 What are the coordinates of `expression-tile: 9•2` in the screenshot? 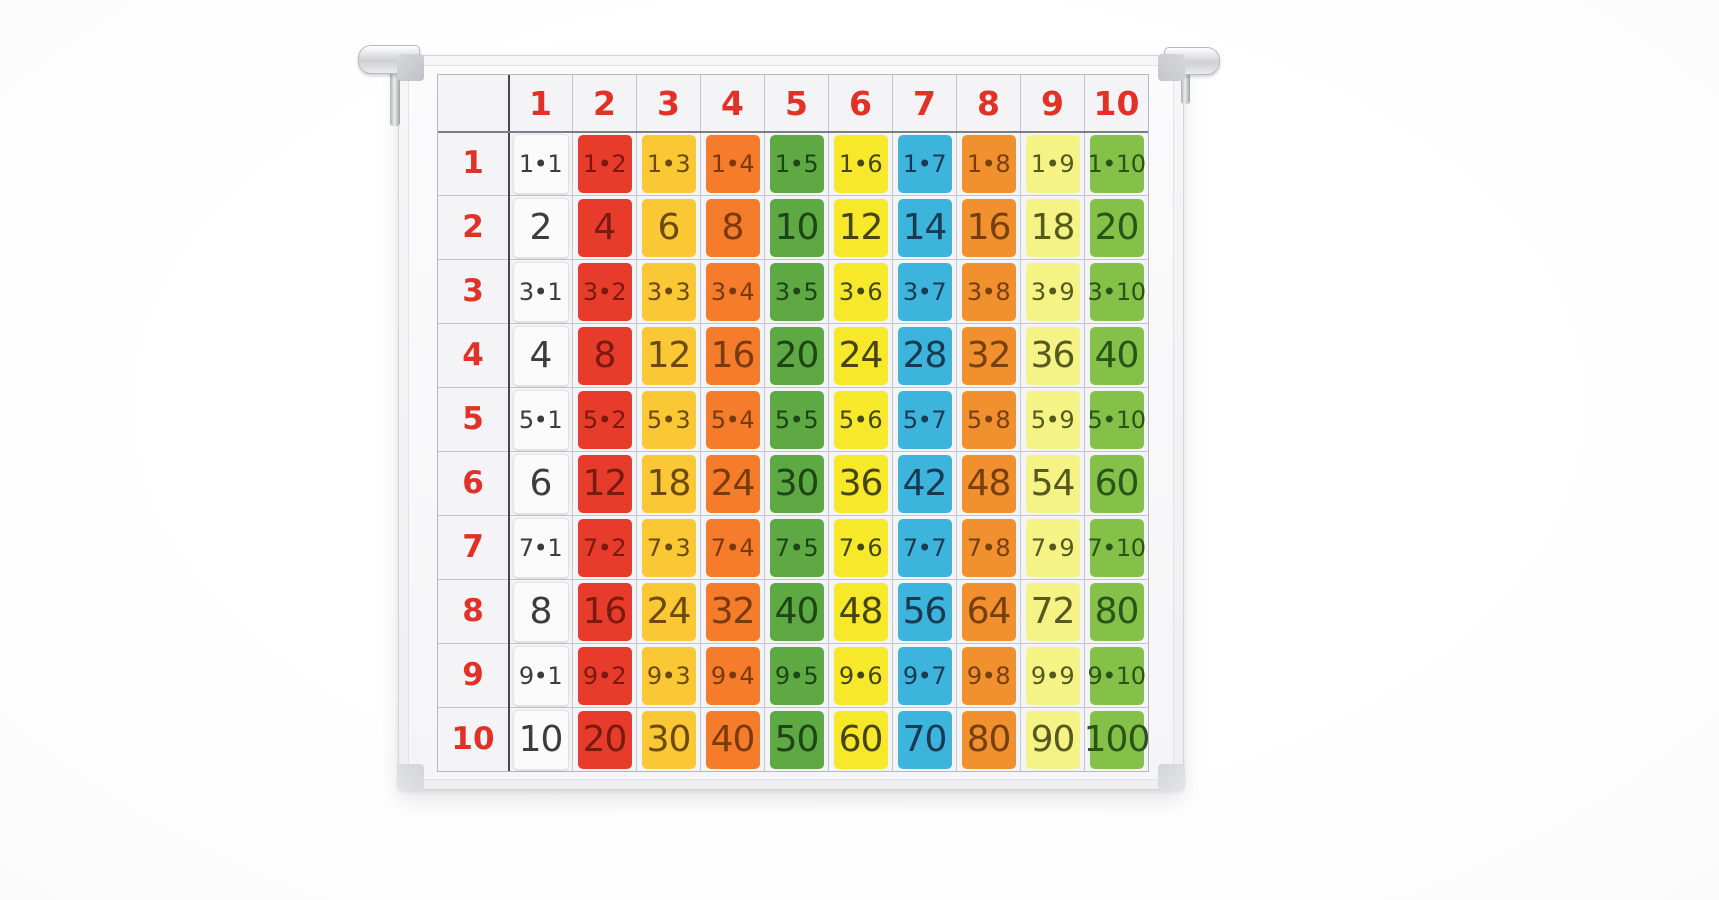 It's located at (604, 675).